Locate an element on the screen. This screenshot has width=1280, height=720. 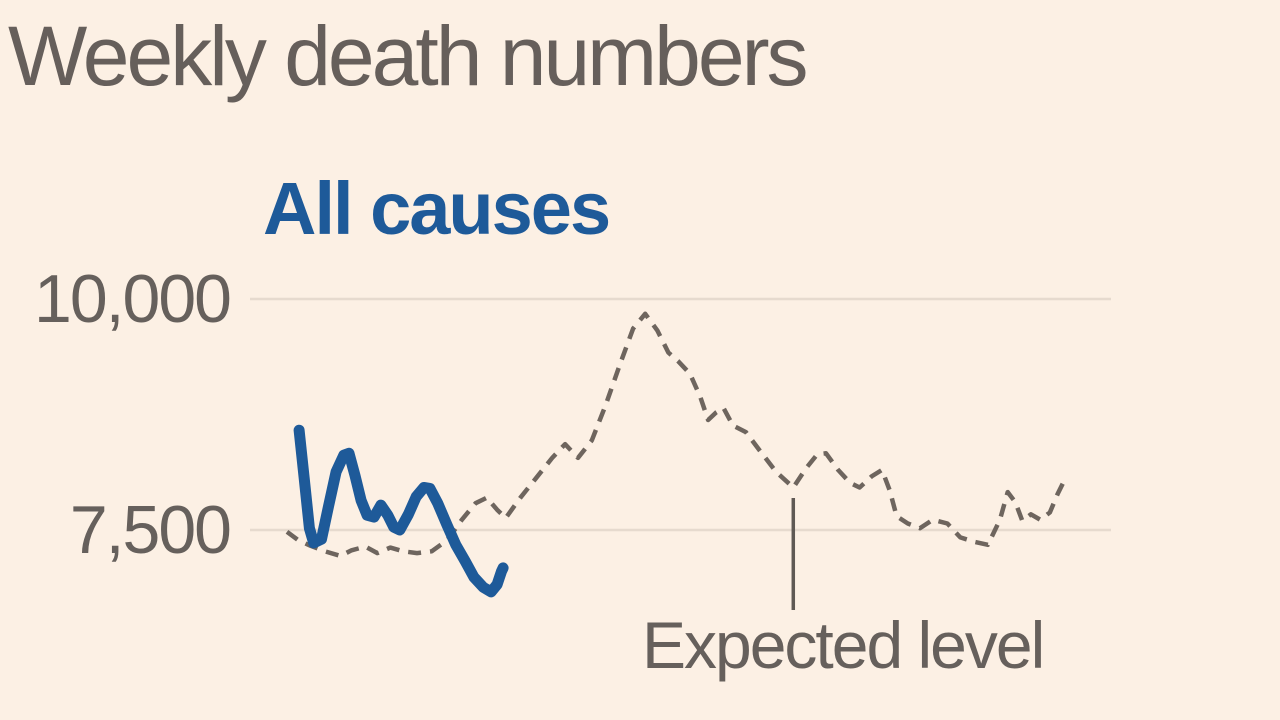
expected-level-annotation-label: Expected level is located at coordinates (843, 645).